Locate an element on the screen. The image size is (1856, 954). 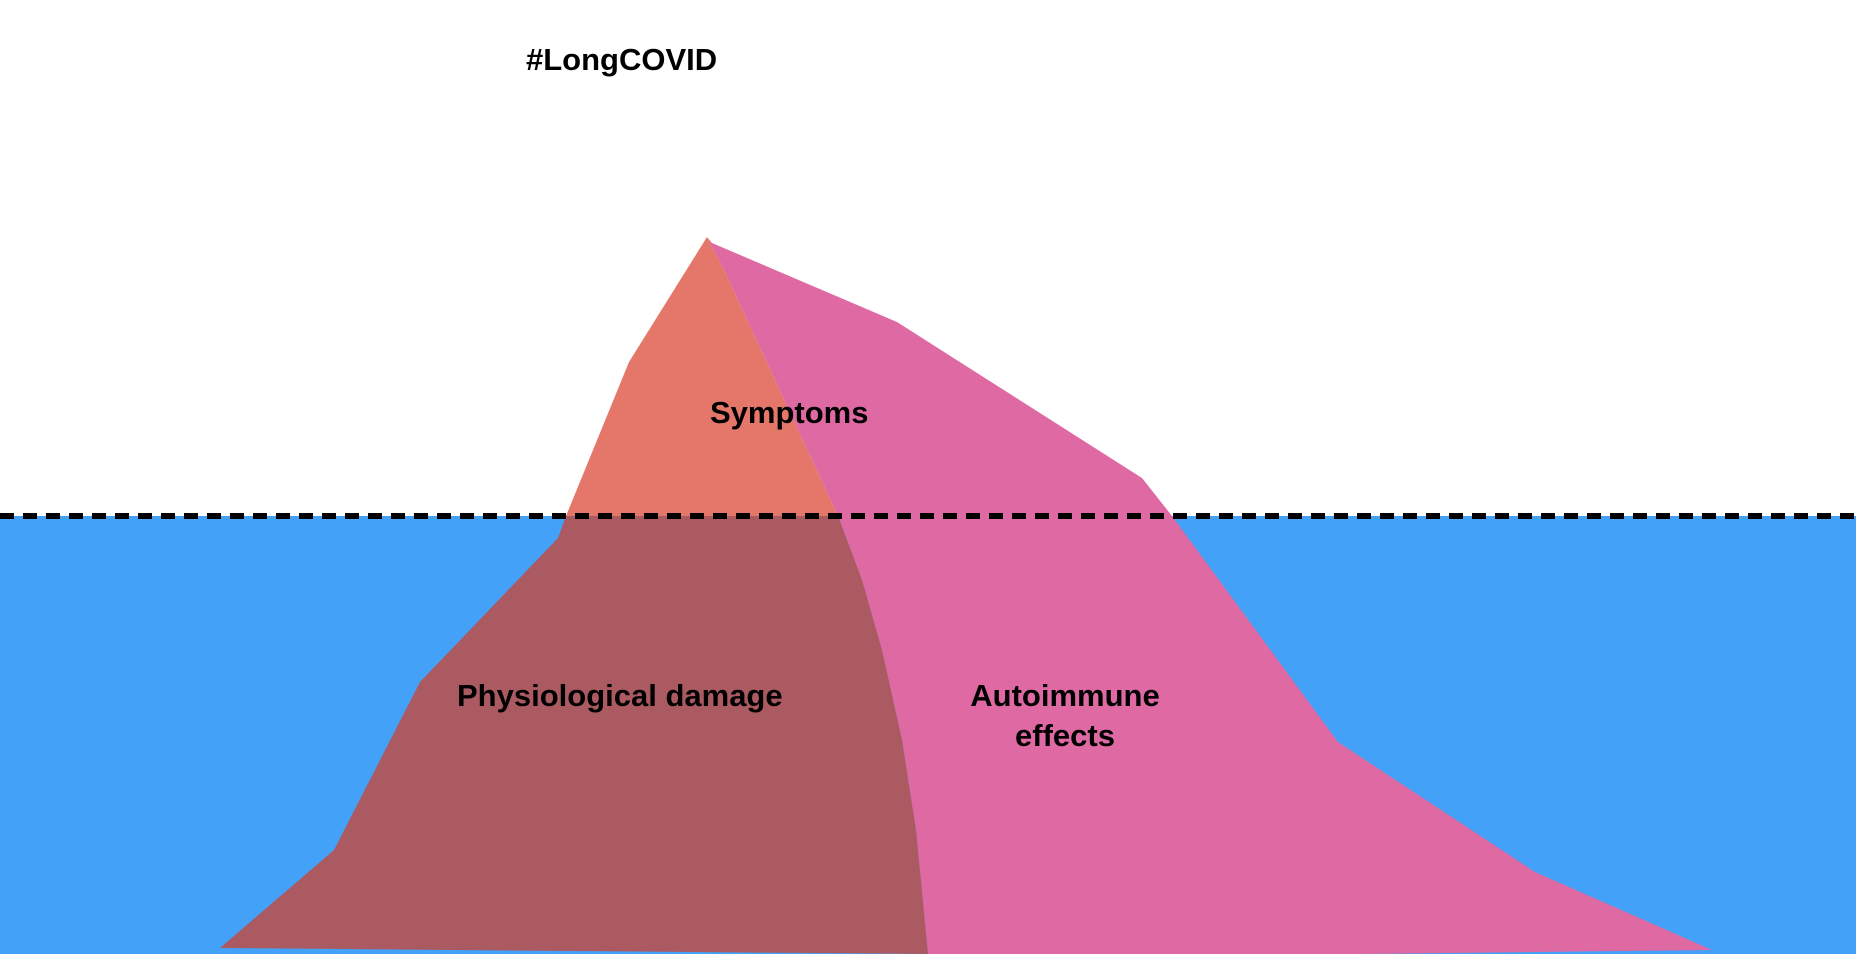
symptoms-label: Symptoms is located at coordinates (789, 412).